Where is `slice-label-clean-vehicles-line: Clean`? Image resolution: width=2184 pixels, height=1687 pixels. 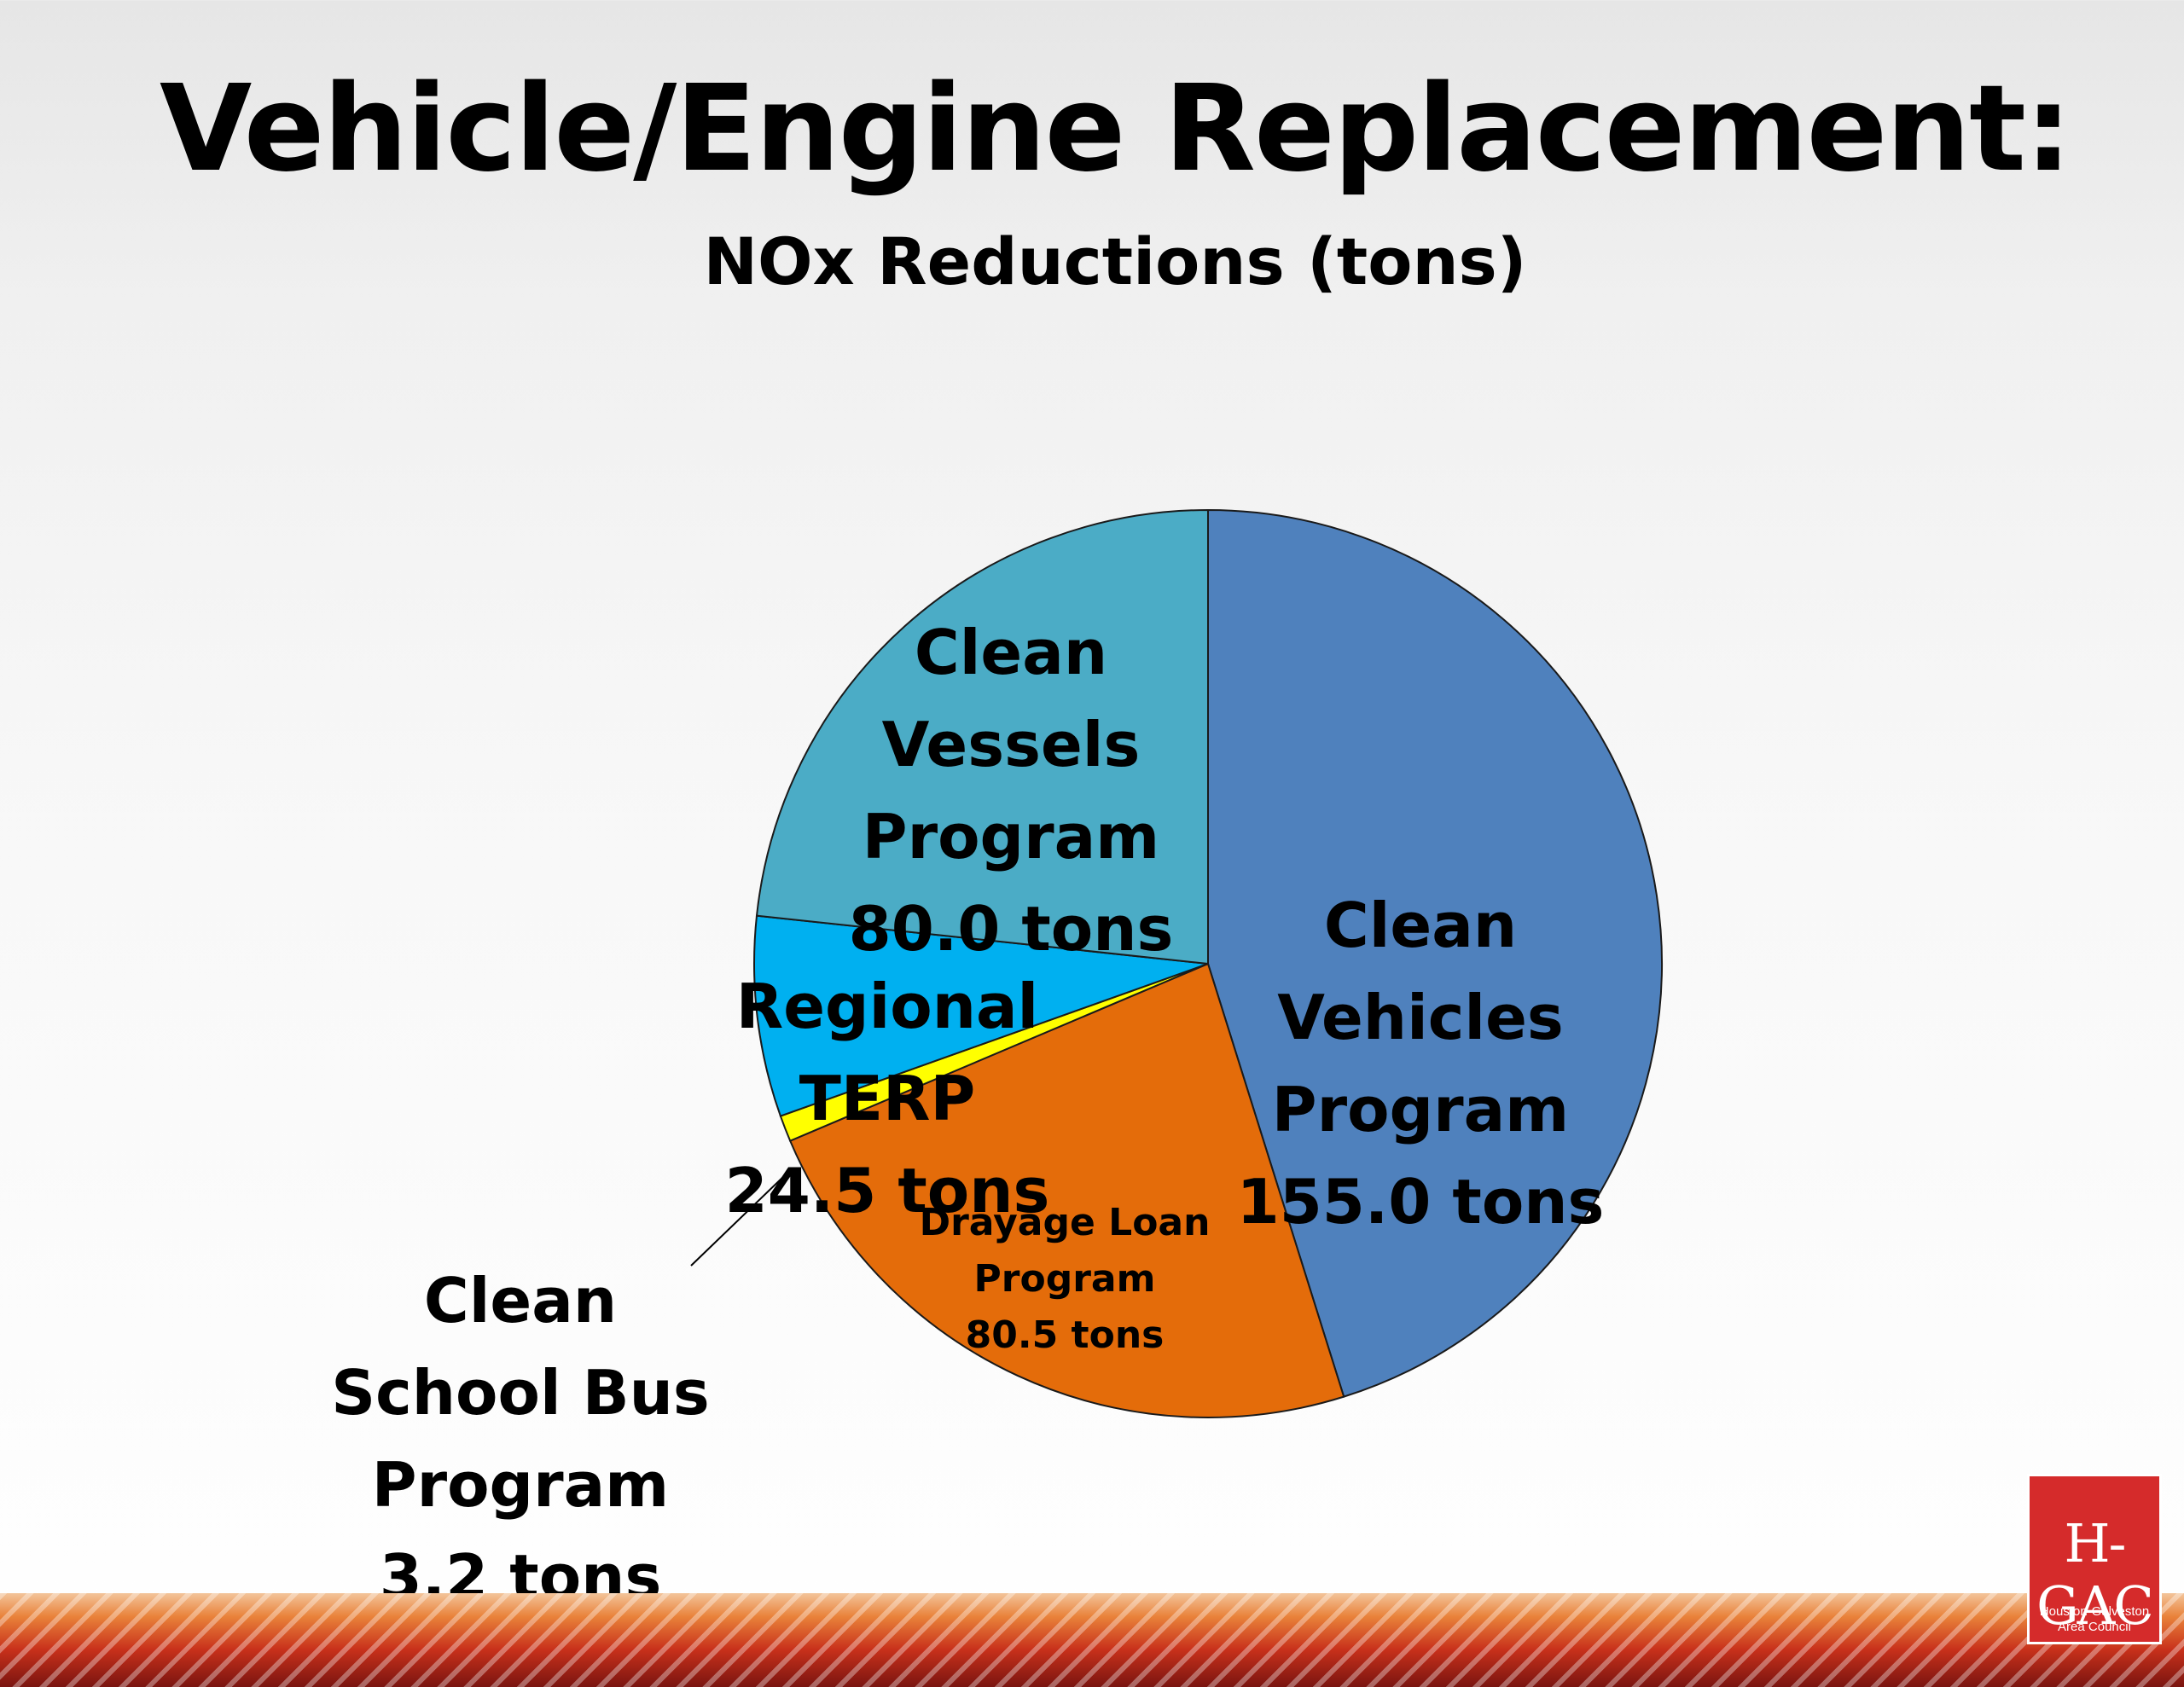 slice-label-clean-vehicles-line: Clean is located at coordinates (1421, 926).